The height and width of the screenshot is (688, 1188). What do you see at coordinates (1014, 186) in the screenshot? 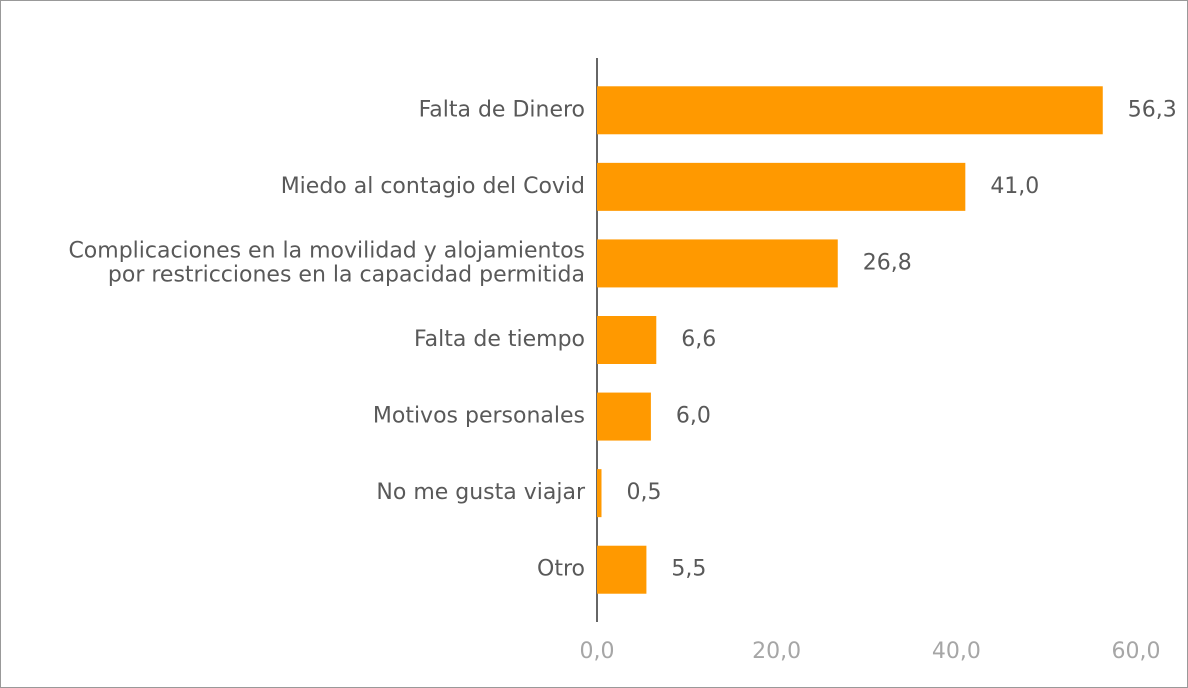
I see `value-label: 41,0` at bounding box center [1014, 186].